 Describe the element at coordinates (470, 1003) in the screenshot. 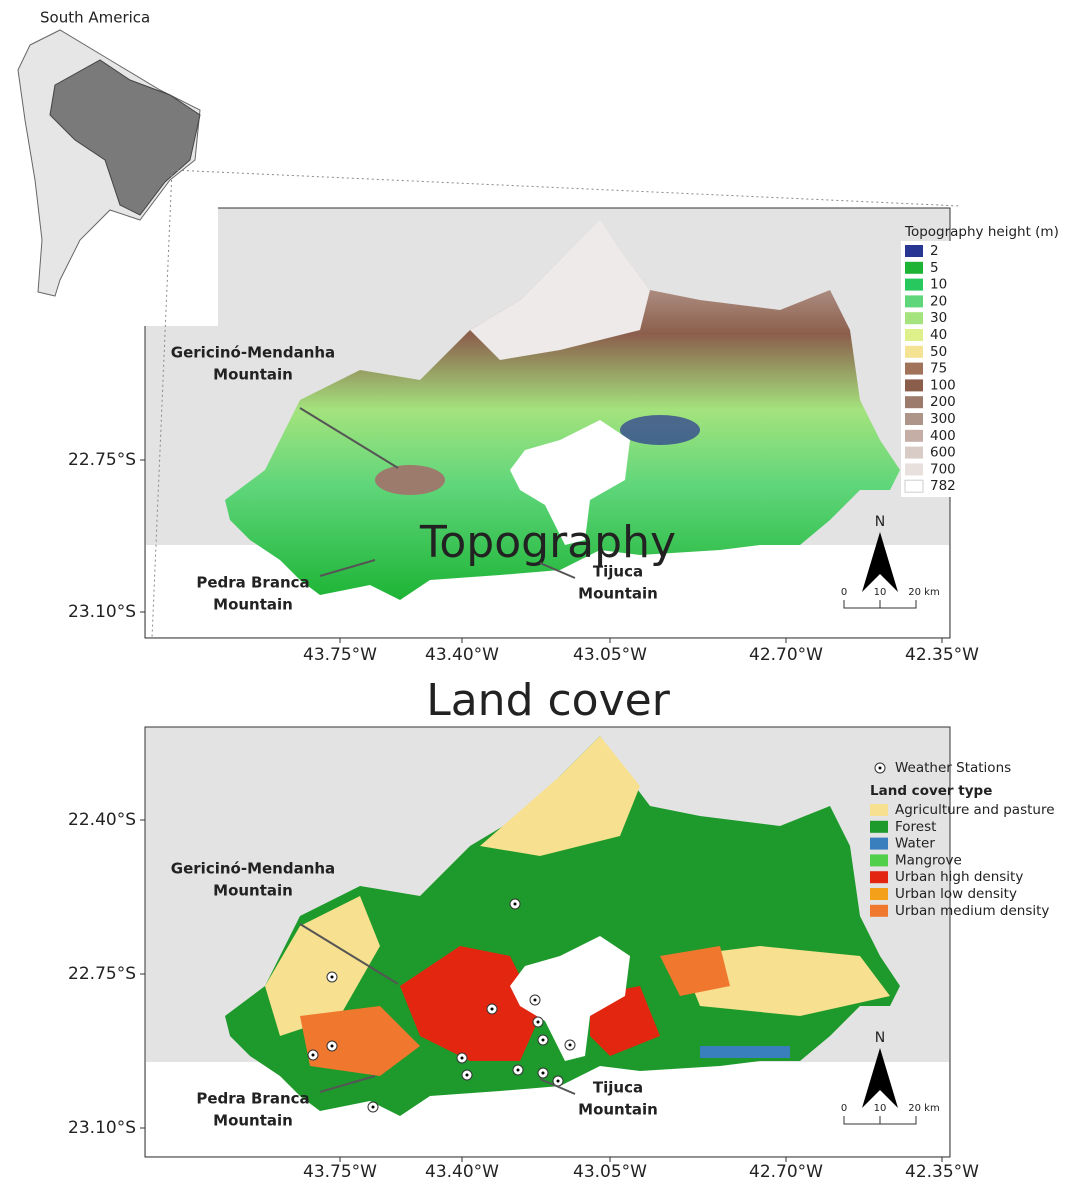

I see `urban-high-area` at that location.